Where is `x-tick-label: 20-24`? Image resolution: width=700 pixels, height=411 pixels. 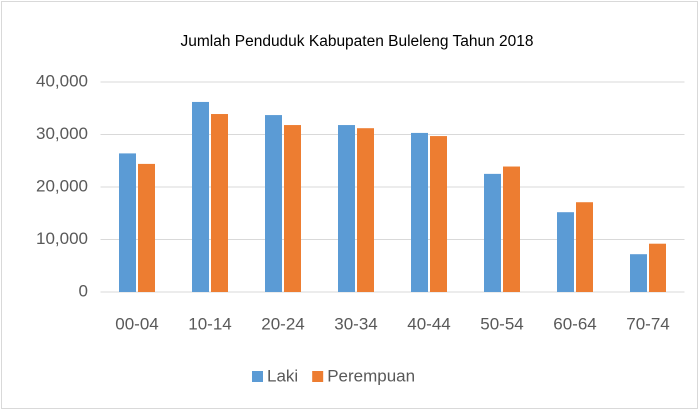 x-tick-label: 20-24 is located at coordinates (282, 323).